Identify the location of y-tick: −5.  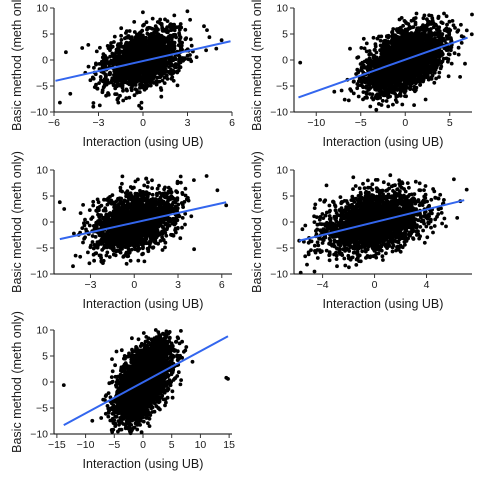
(45, 87).